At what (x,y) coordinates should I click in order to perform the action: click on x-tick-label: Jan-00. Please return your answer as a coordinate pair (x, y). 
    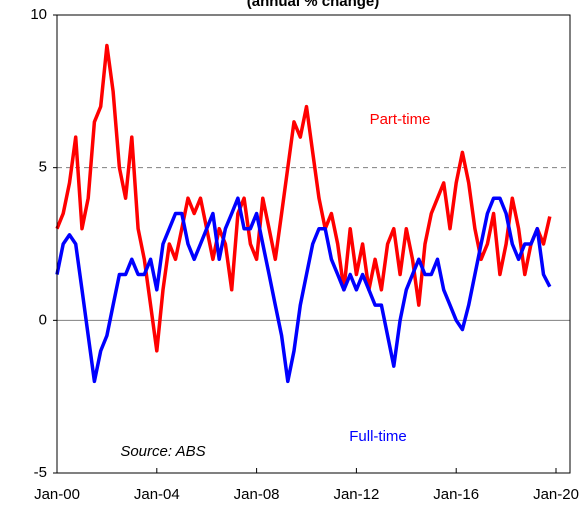
    Looking at the image, I should click on (57, 494).